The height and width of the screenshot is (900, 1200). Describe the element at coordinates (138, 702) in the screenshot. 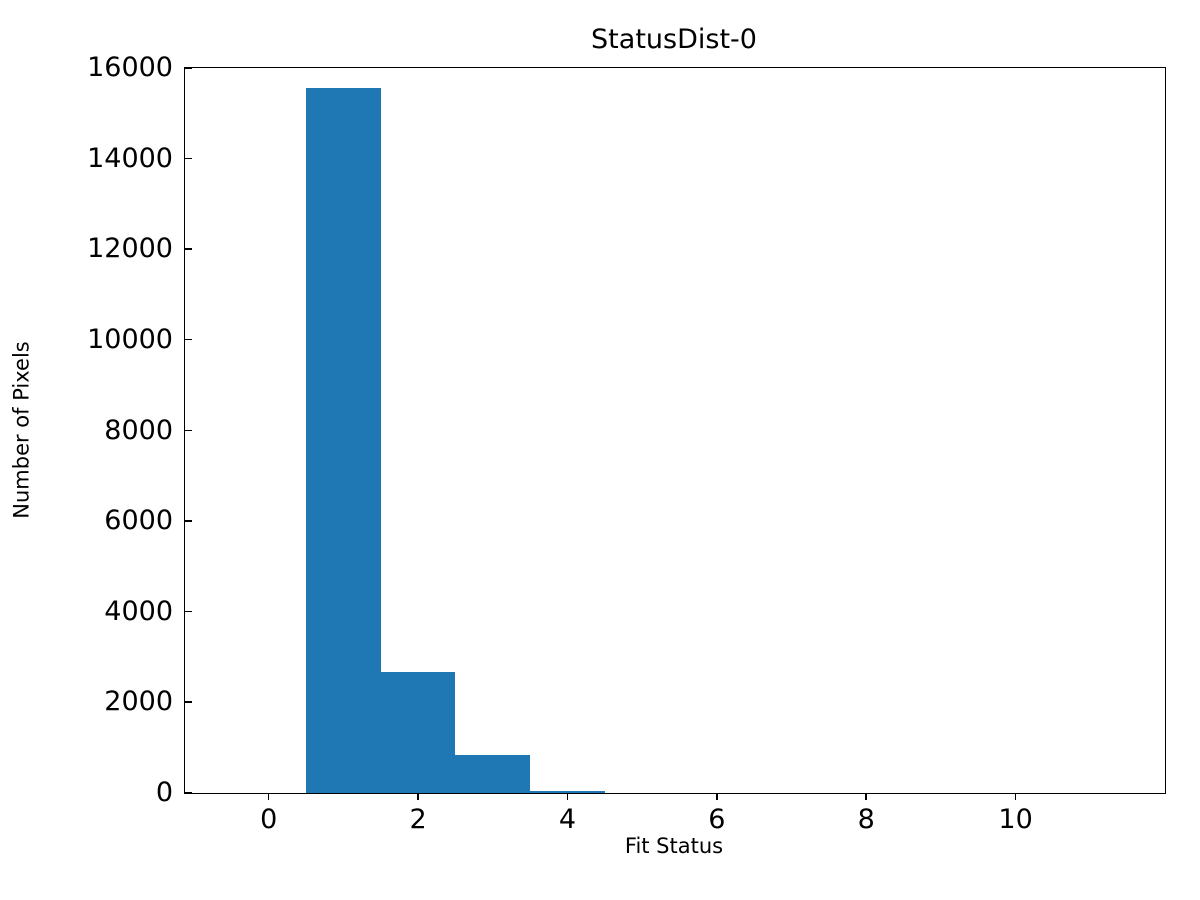

I see `y-tick-label: 2000` at that location.